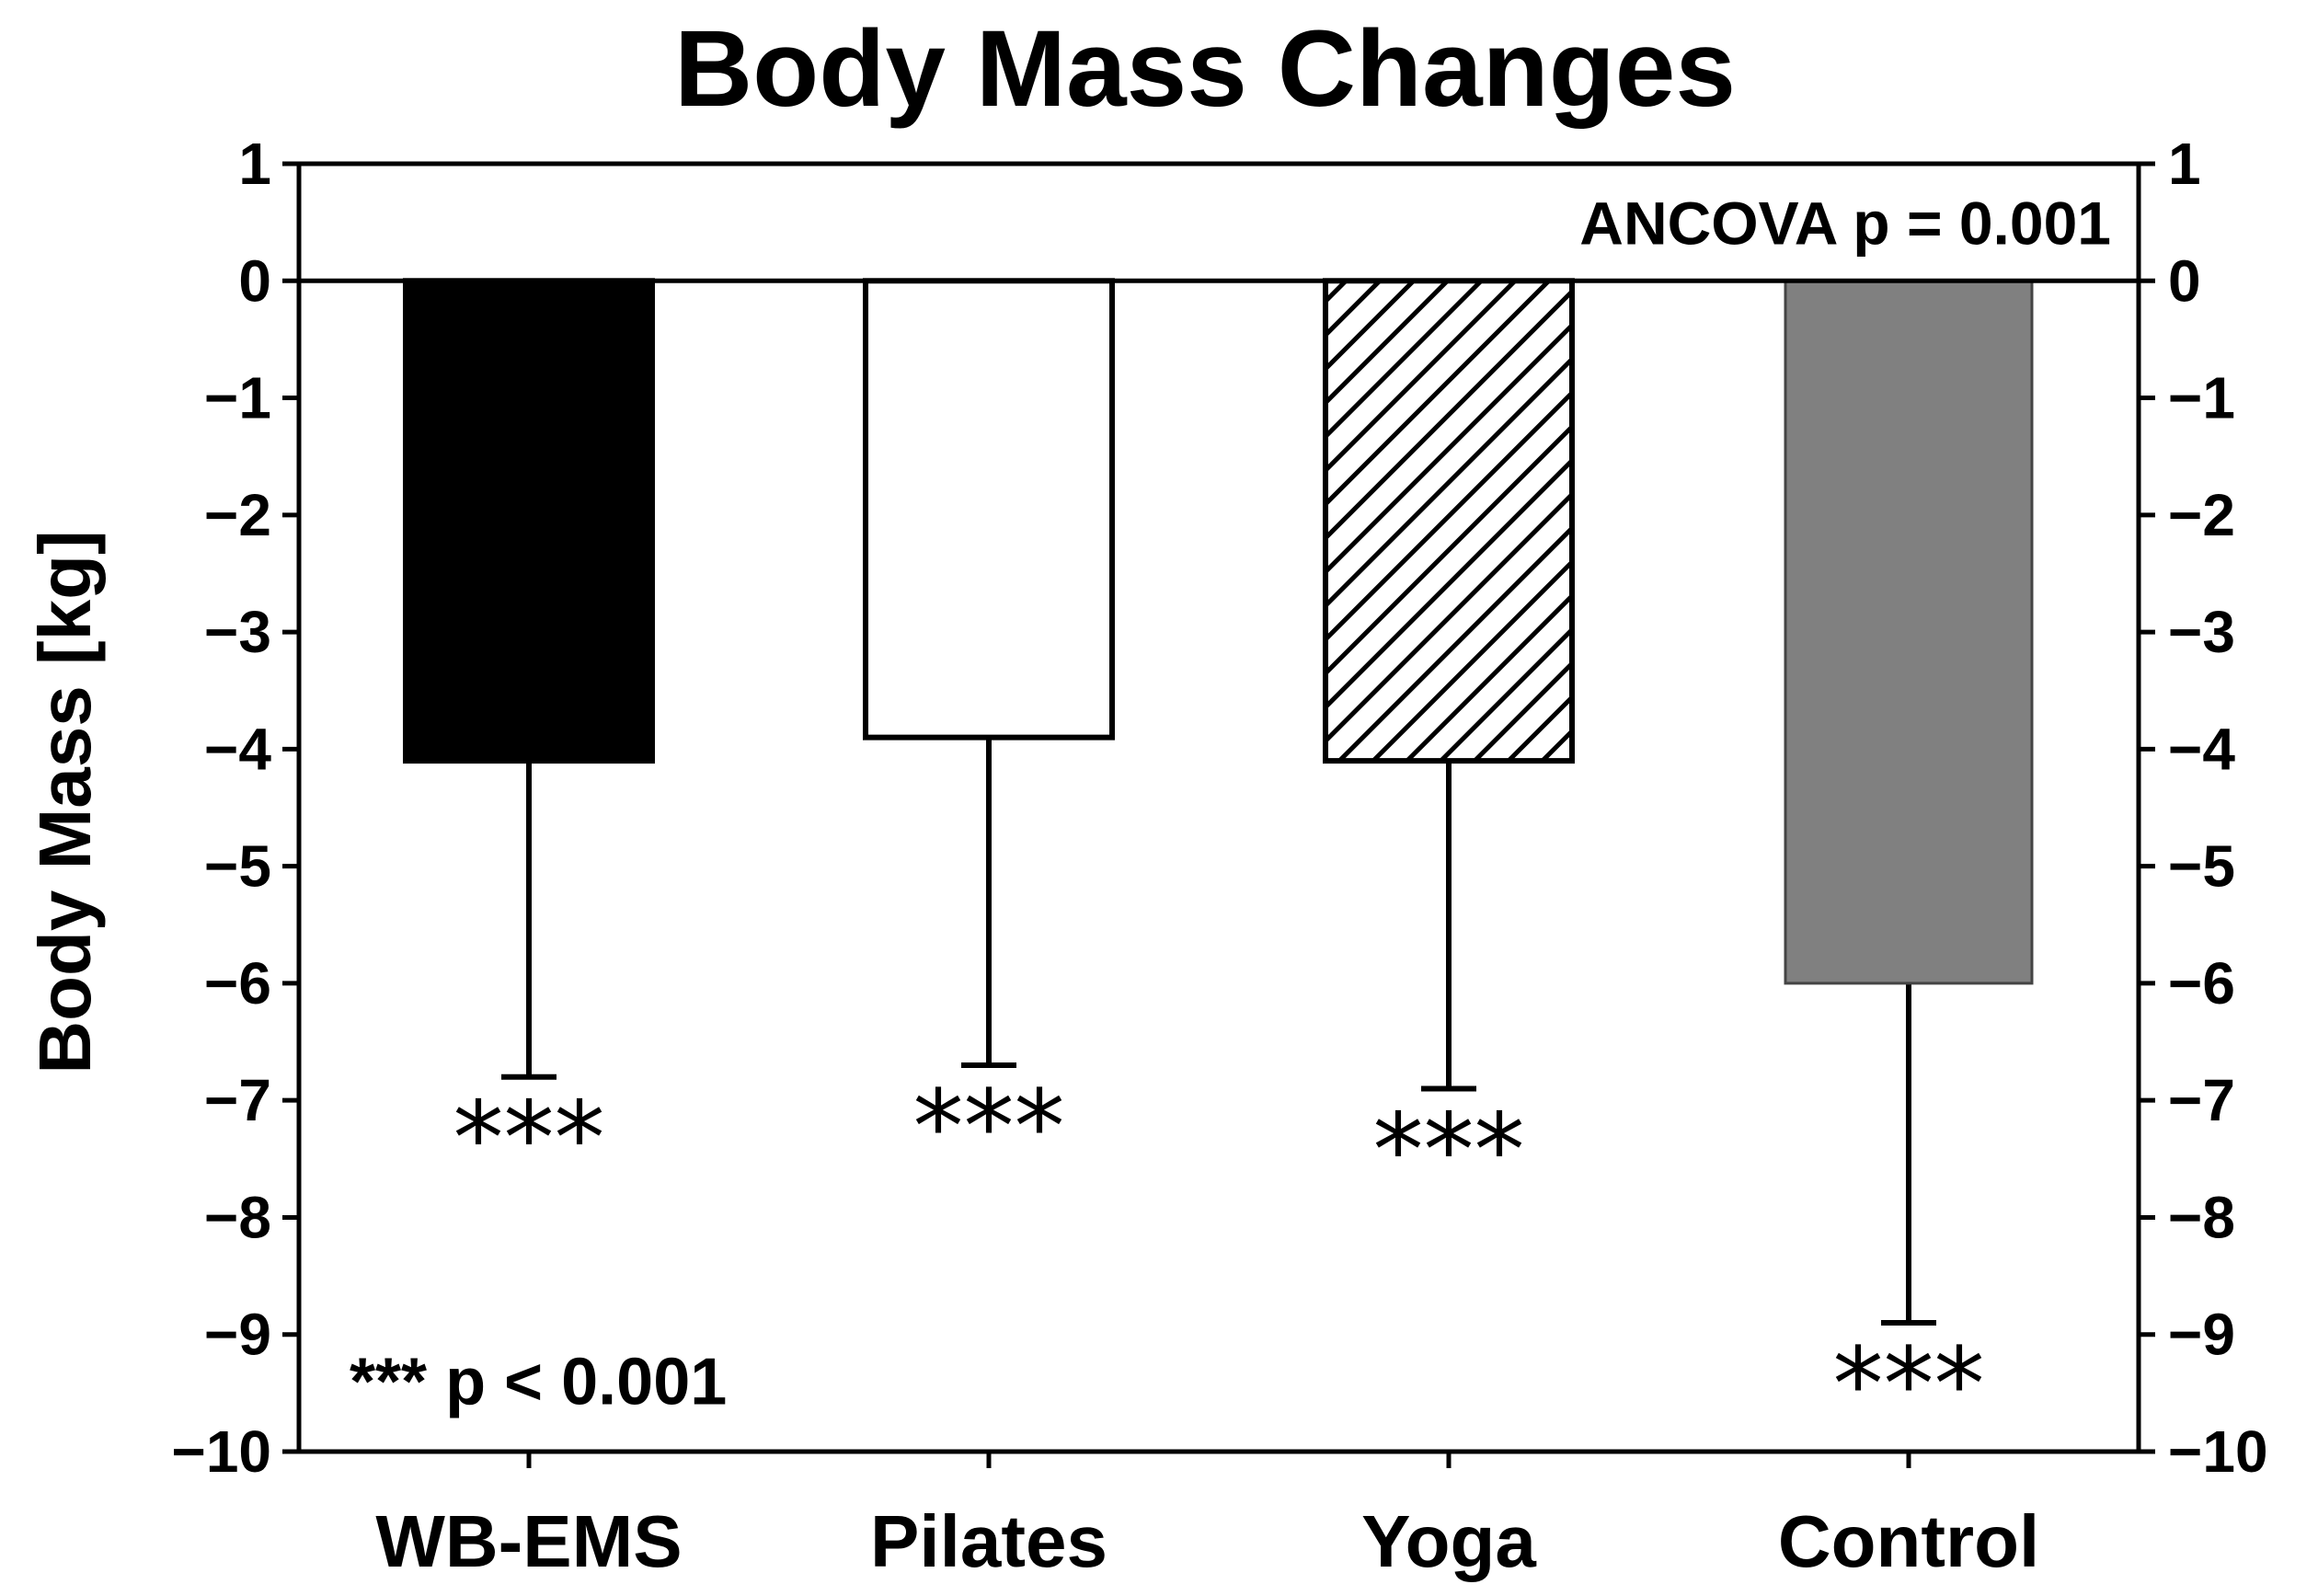  Describe the element at coordinates (1909, 632) in the screenshot. I see `bar-control` at that location.